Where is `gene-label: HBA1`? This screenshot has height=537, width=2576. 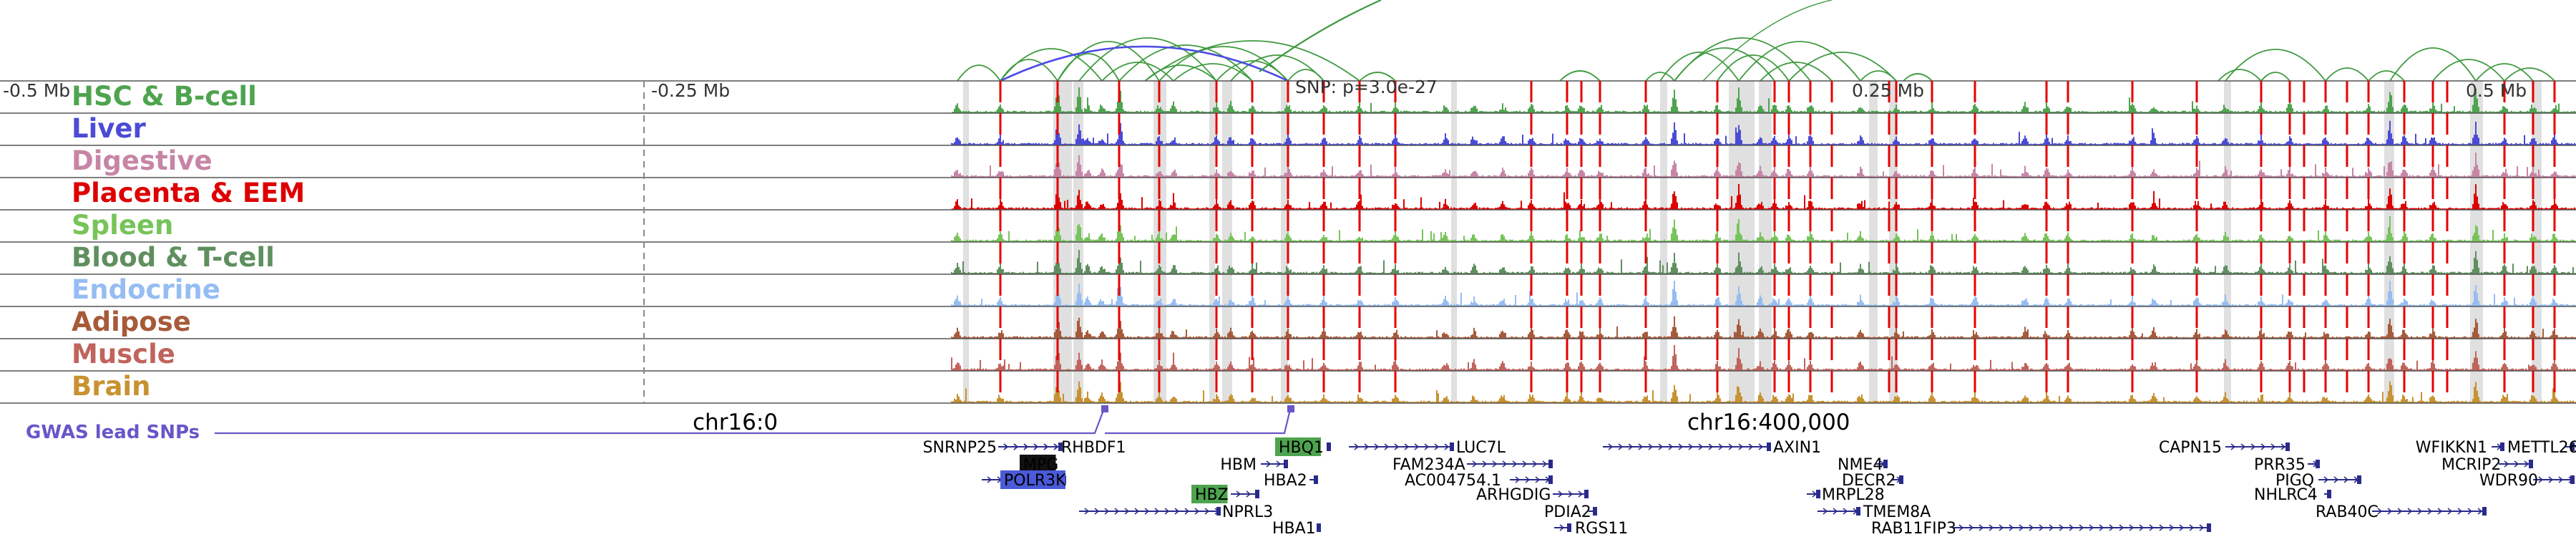 gene-label: HBA1 is located at coordinates (1294, 528).